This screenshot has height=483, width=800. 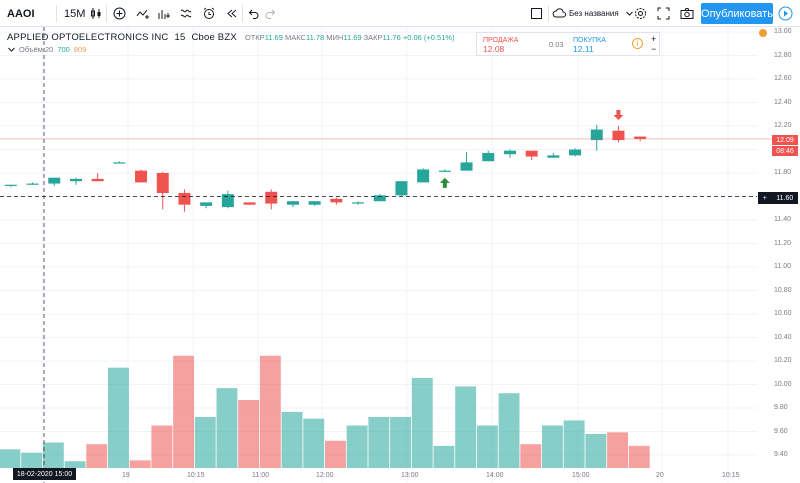 I want to click on interval-button: 15M, so click(x=74, y=13).